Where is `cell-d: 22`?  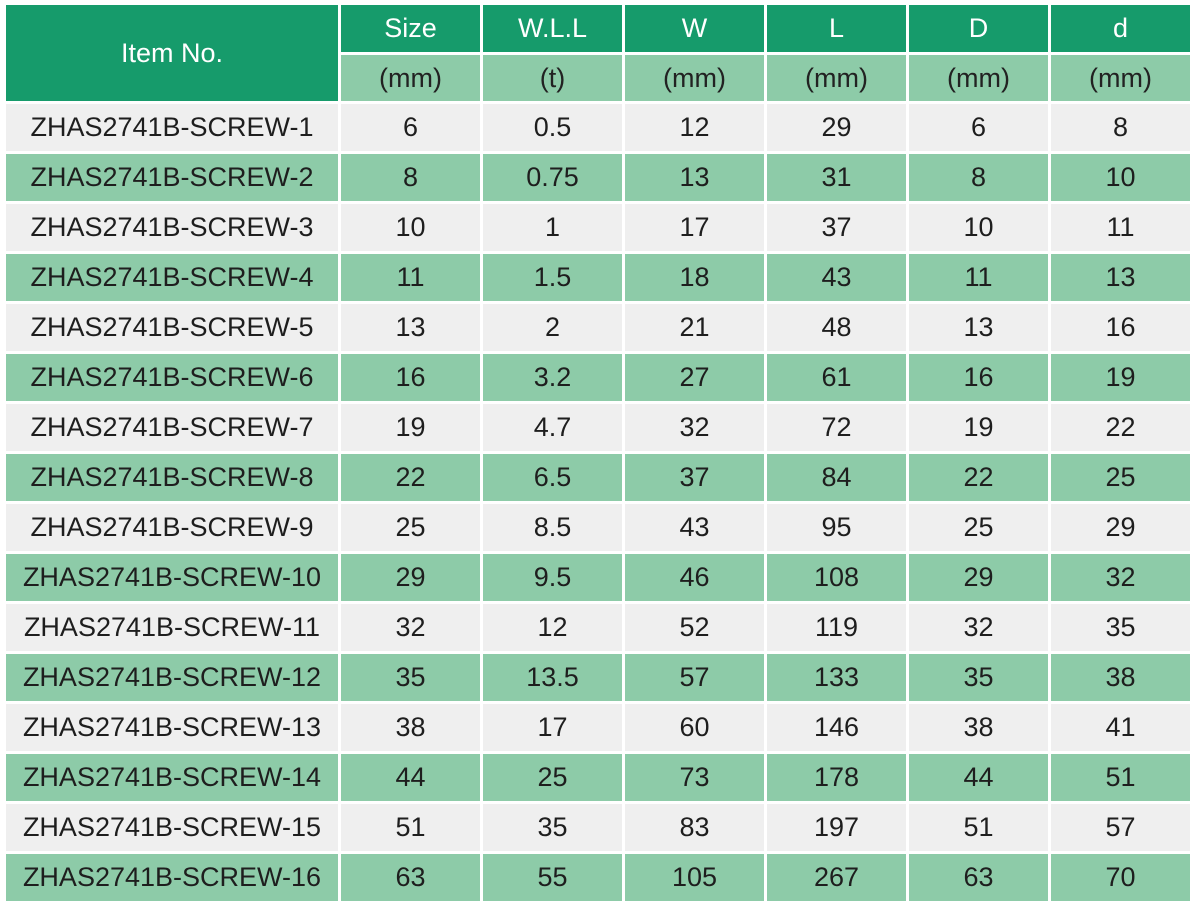 cell-d: 22 is located at coordinates (1120, 427).